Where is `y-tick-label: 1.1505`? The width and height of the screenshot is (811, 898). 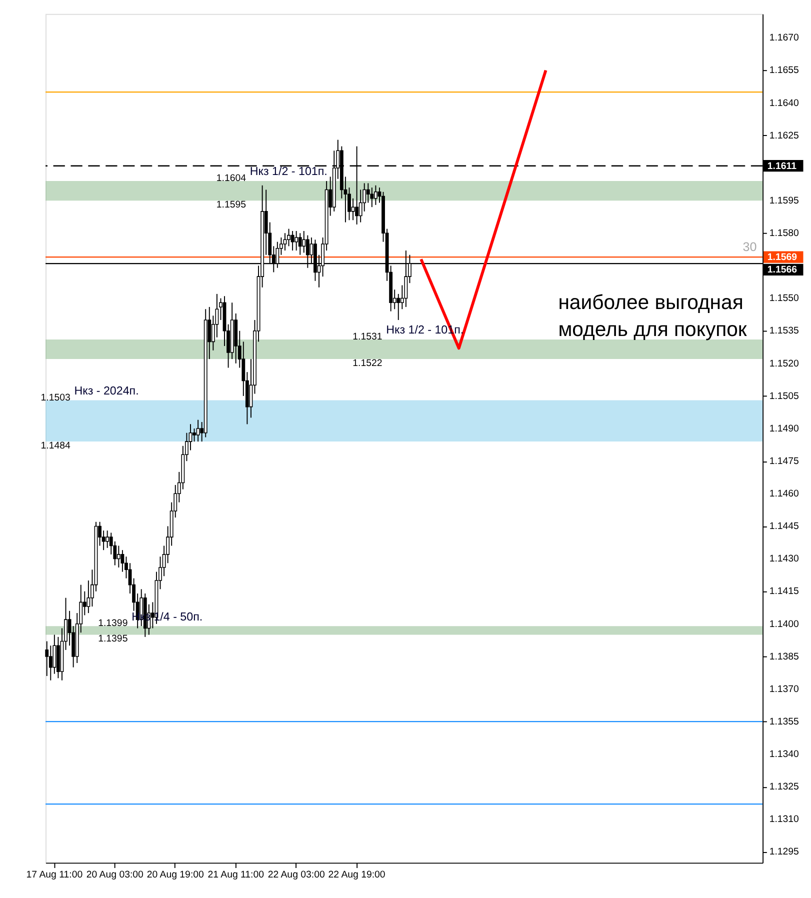 y-tick-label: 1.1505 is located at coordinates (784, 396).